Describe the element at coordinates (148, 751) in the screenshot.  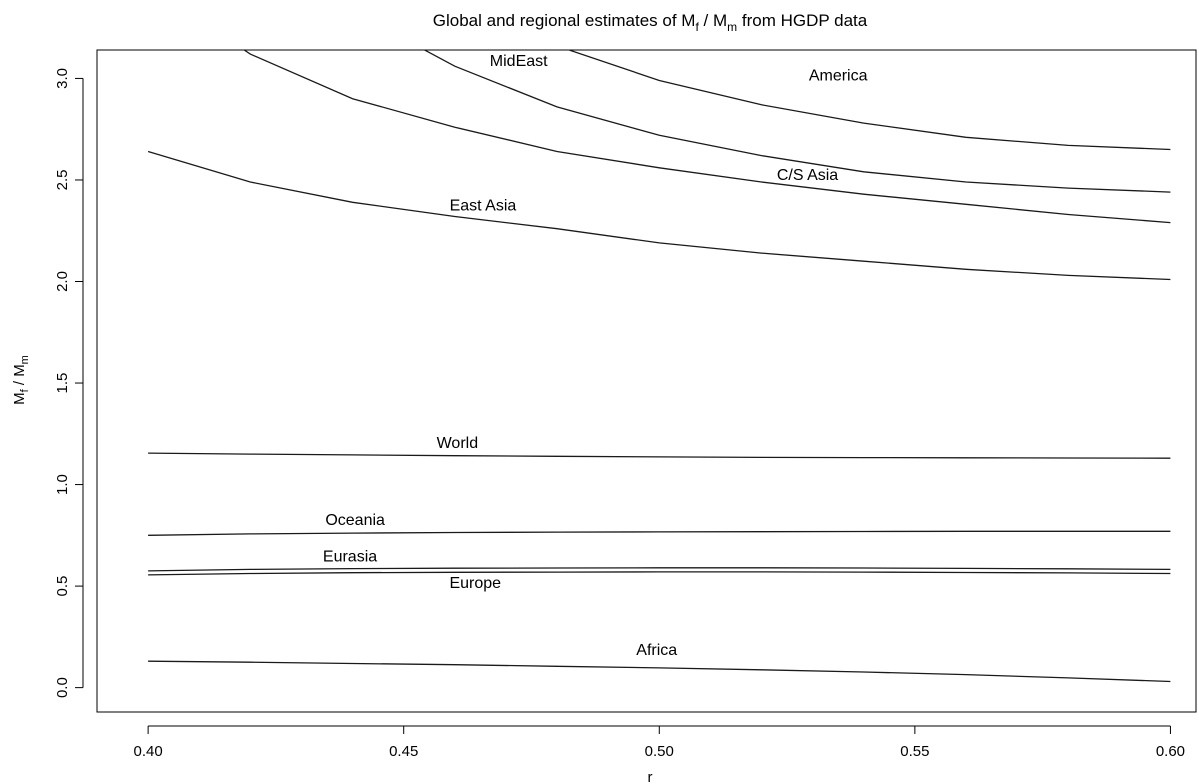
I see `x-tick-label: 0.40` at that location.